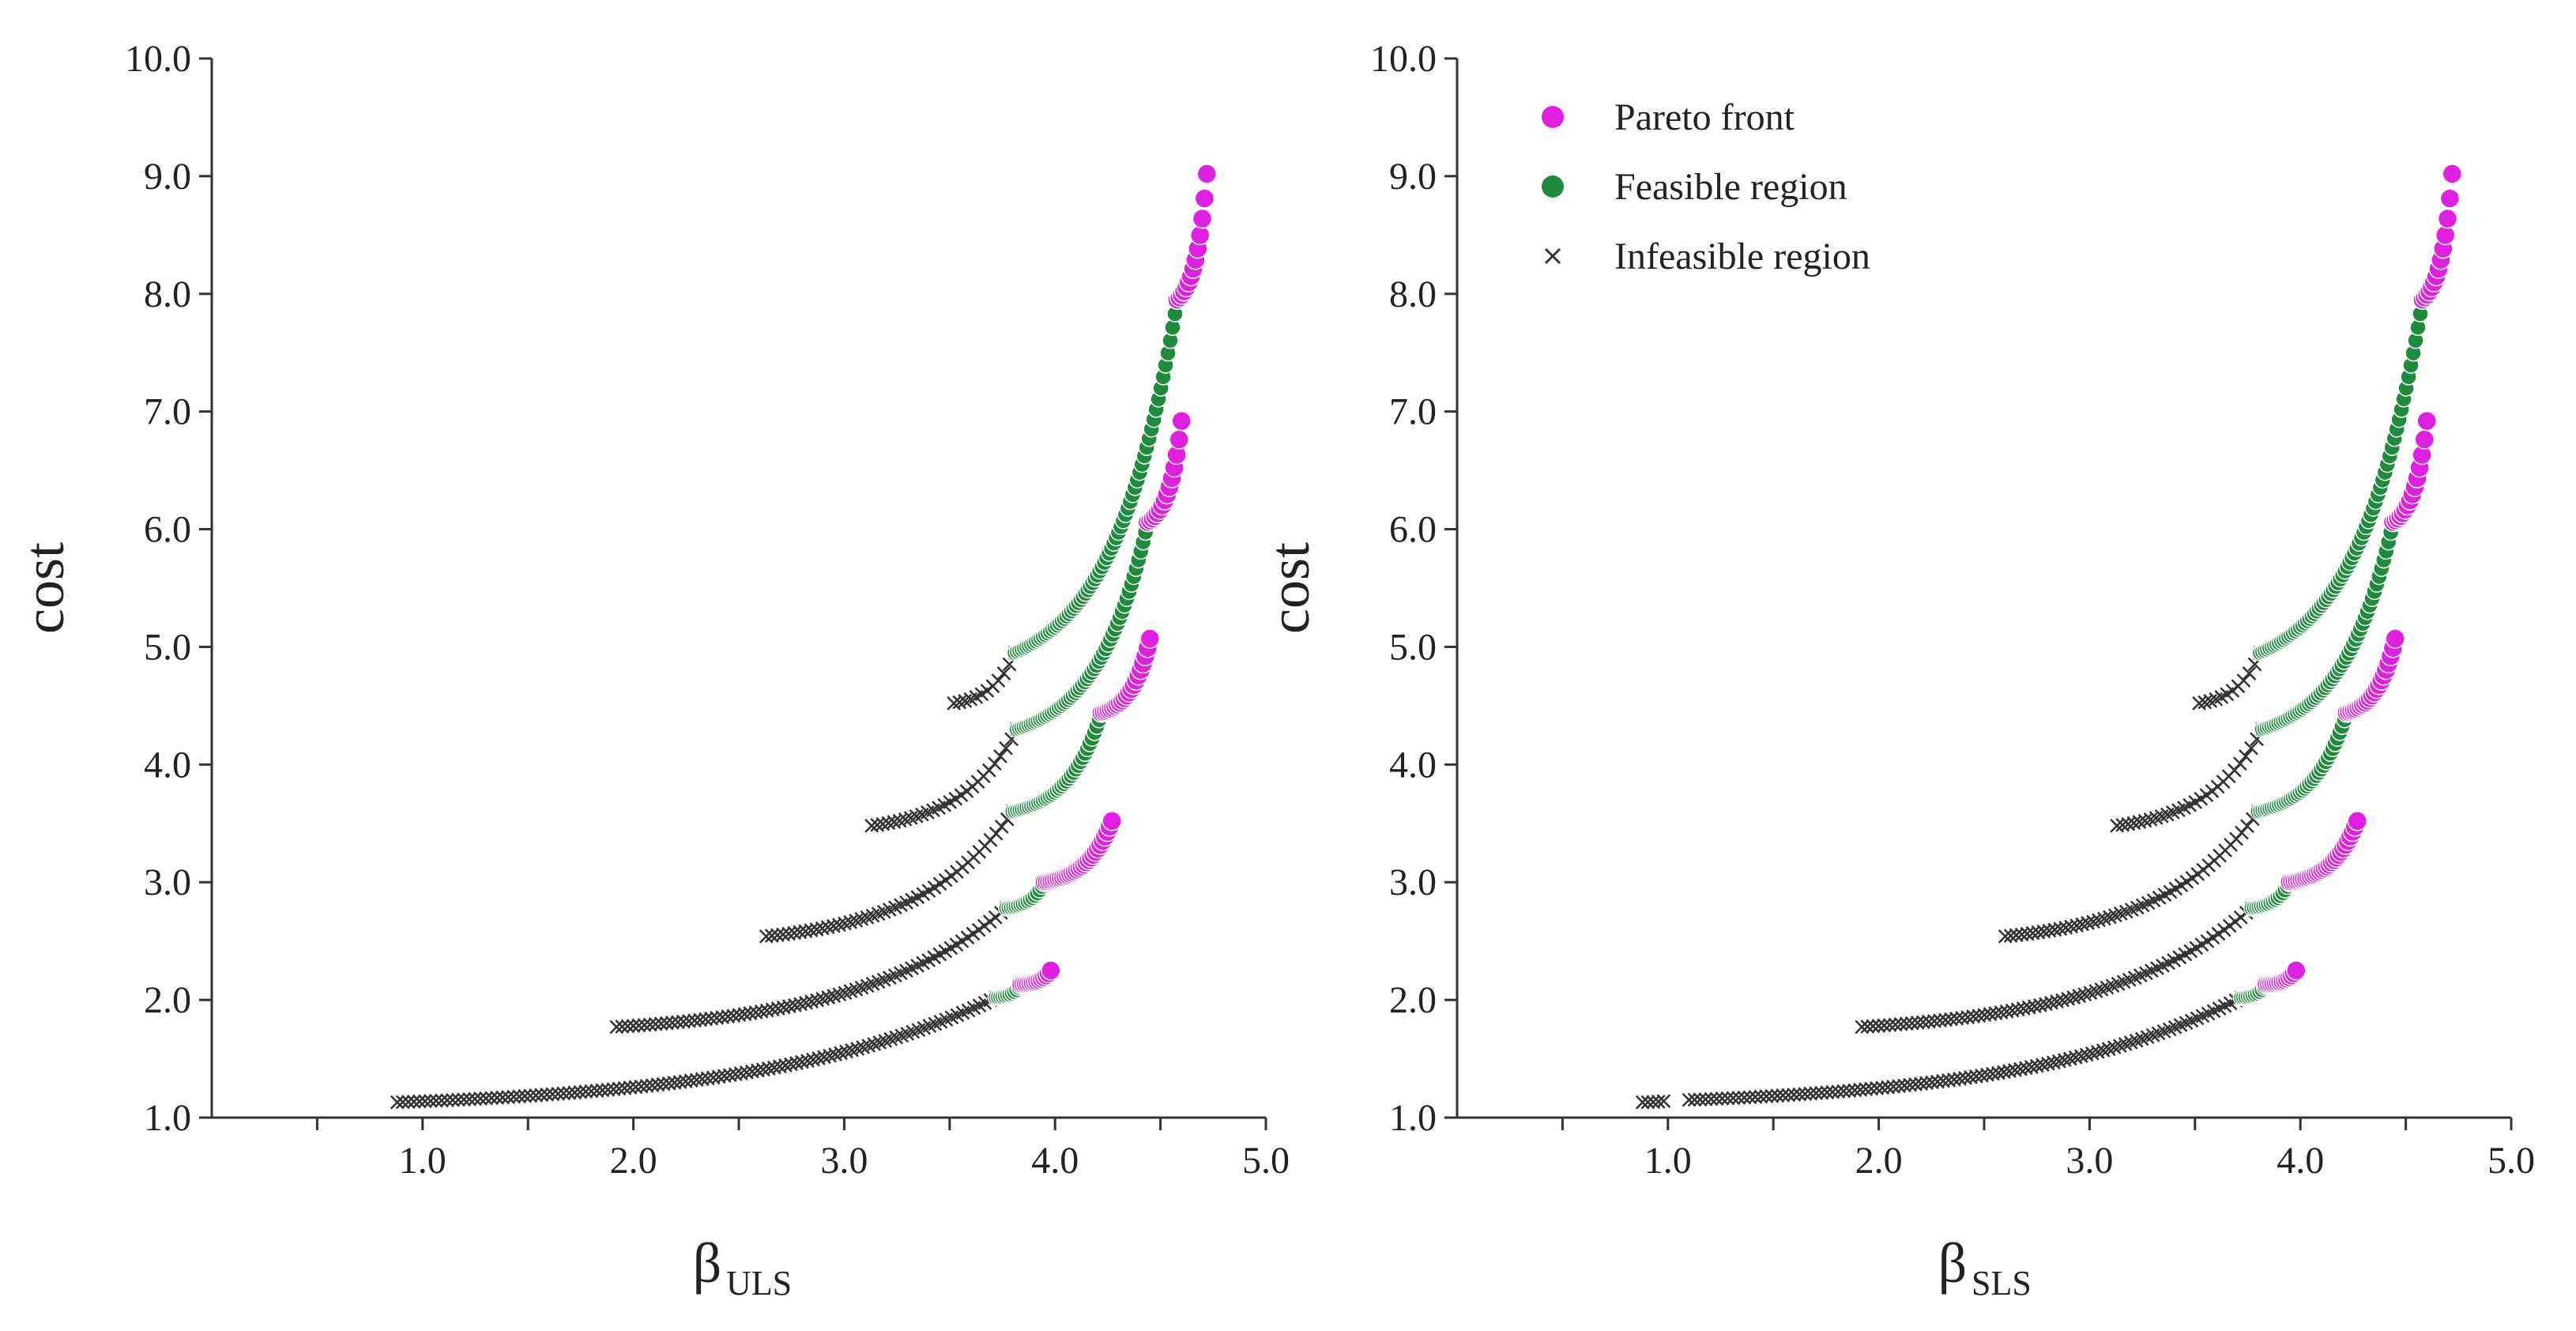 The image size is (2576, 1331). What do you see at coordinates (1413, 177) in the screenshot?
I see `y-tick-label: 9.0` at bounding box center [1413, 177].